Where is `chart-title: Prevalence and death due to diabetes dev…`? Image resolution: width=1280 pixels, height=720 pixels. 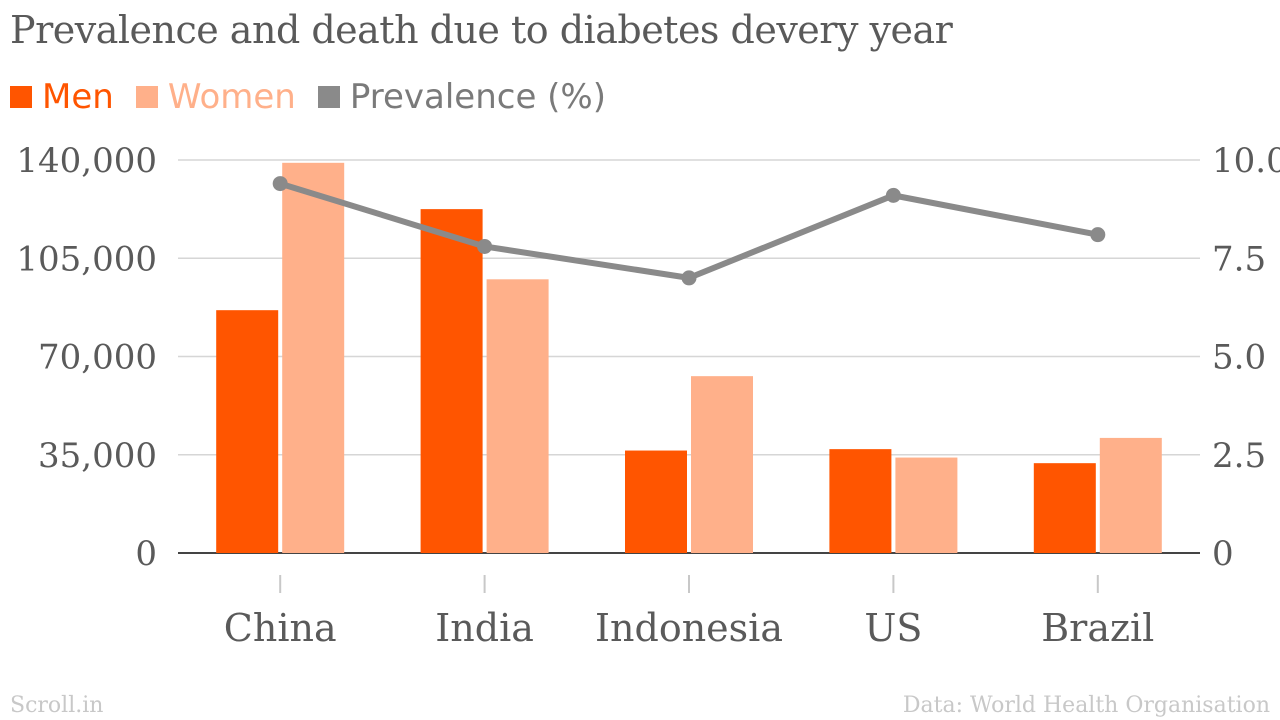
chart-title: Prevalence and death due to diabetes dev… is located at coordinates (481, 30).